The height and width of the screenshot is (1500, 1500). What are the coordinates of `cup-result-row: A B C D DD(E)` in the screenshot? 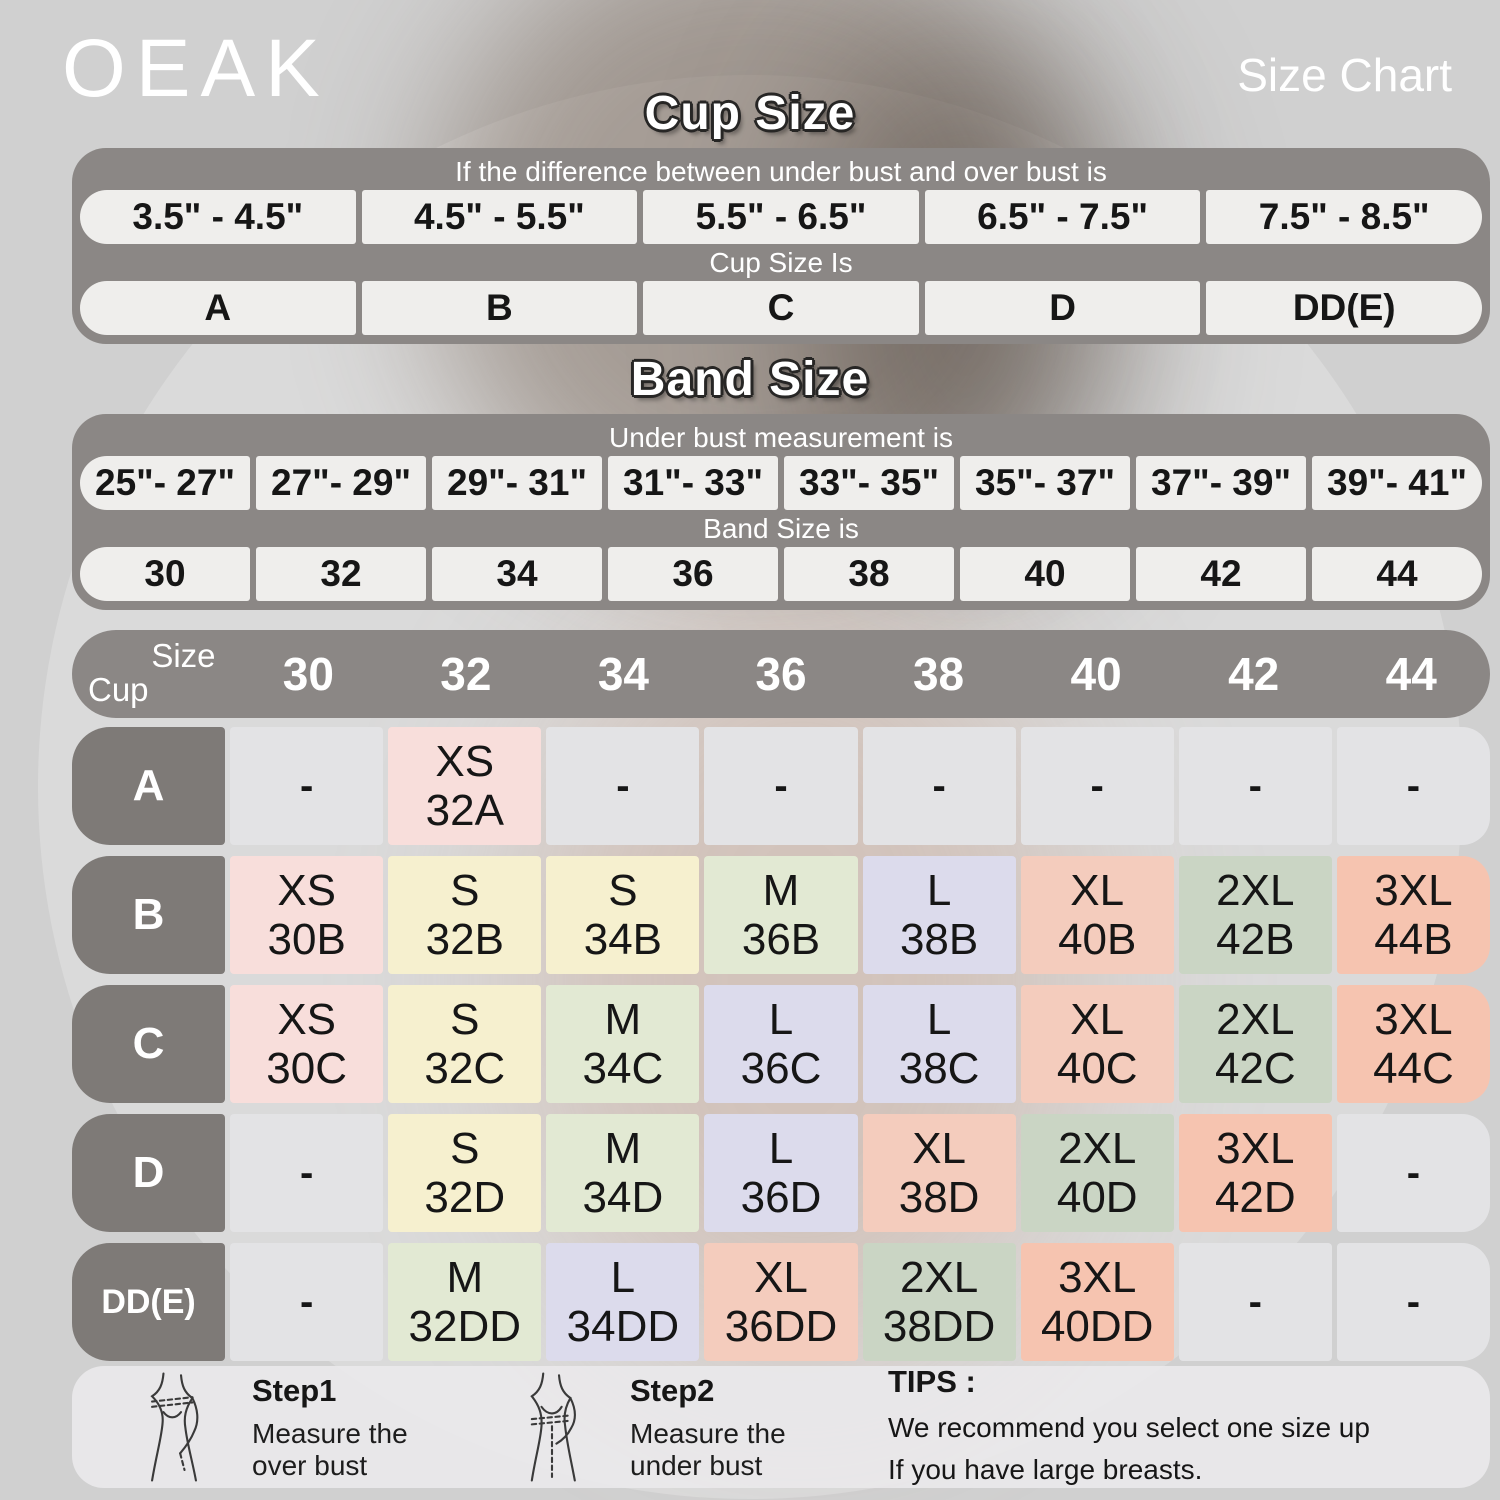 It's located at (781, 308).